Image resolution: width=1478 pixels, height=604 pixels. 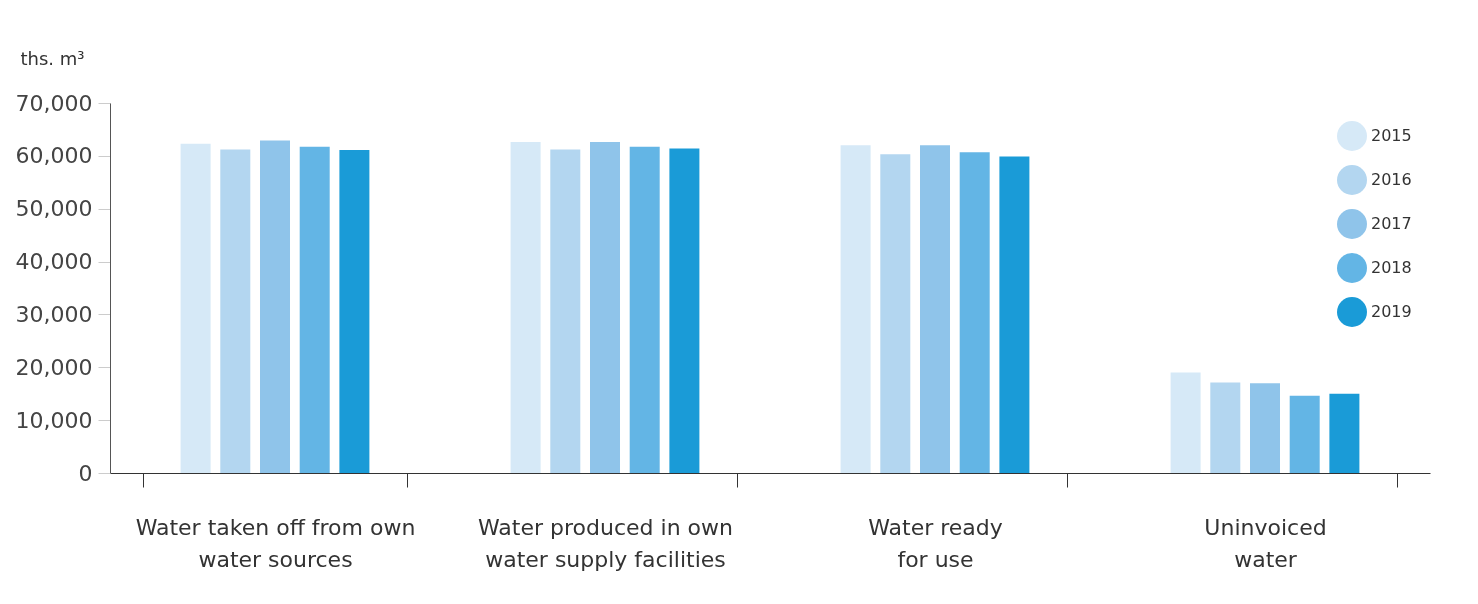 I want to click on x-tick-label: Water taken off from own water sources, so click(x=275, y=543).